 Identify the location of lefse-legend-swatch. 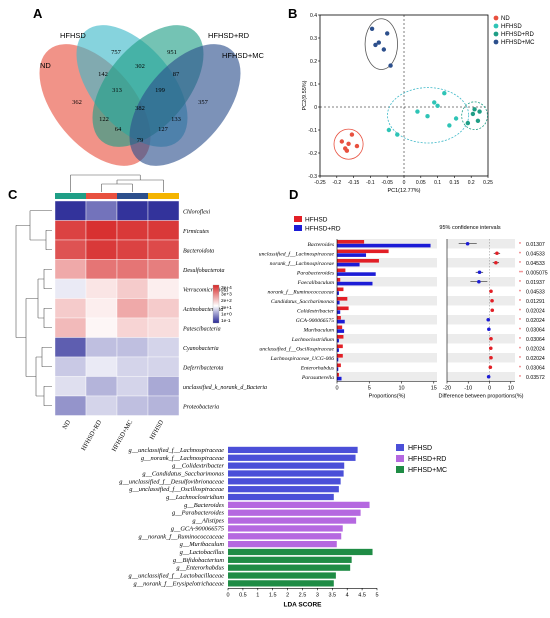
(400, 458).